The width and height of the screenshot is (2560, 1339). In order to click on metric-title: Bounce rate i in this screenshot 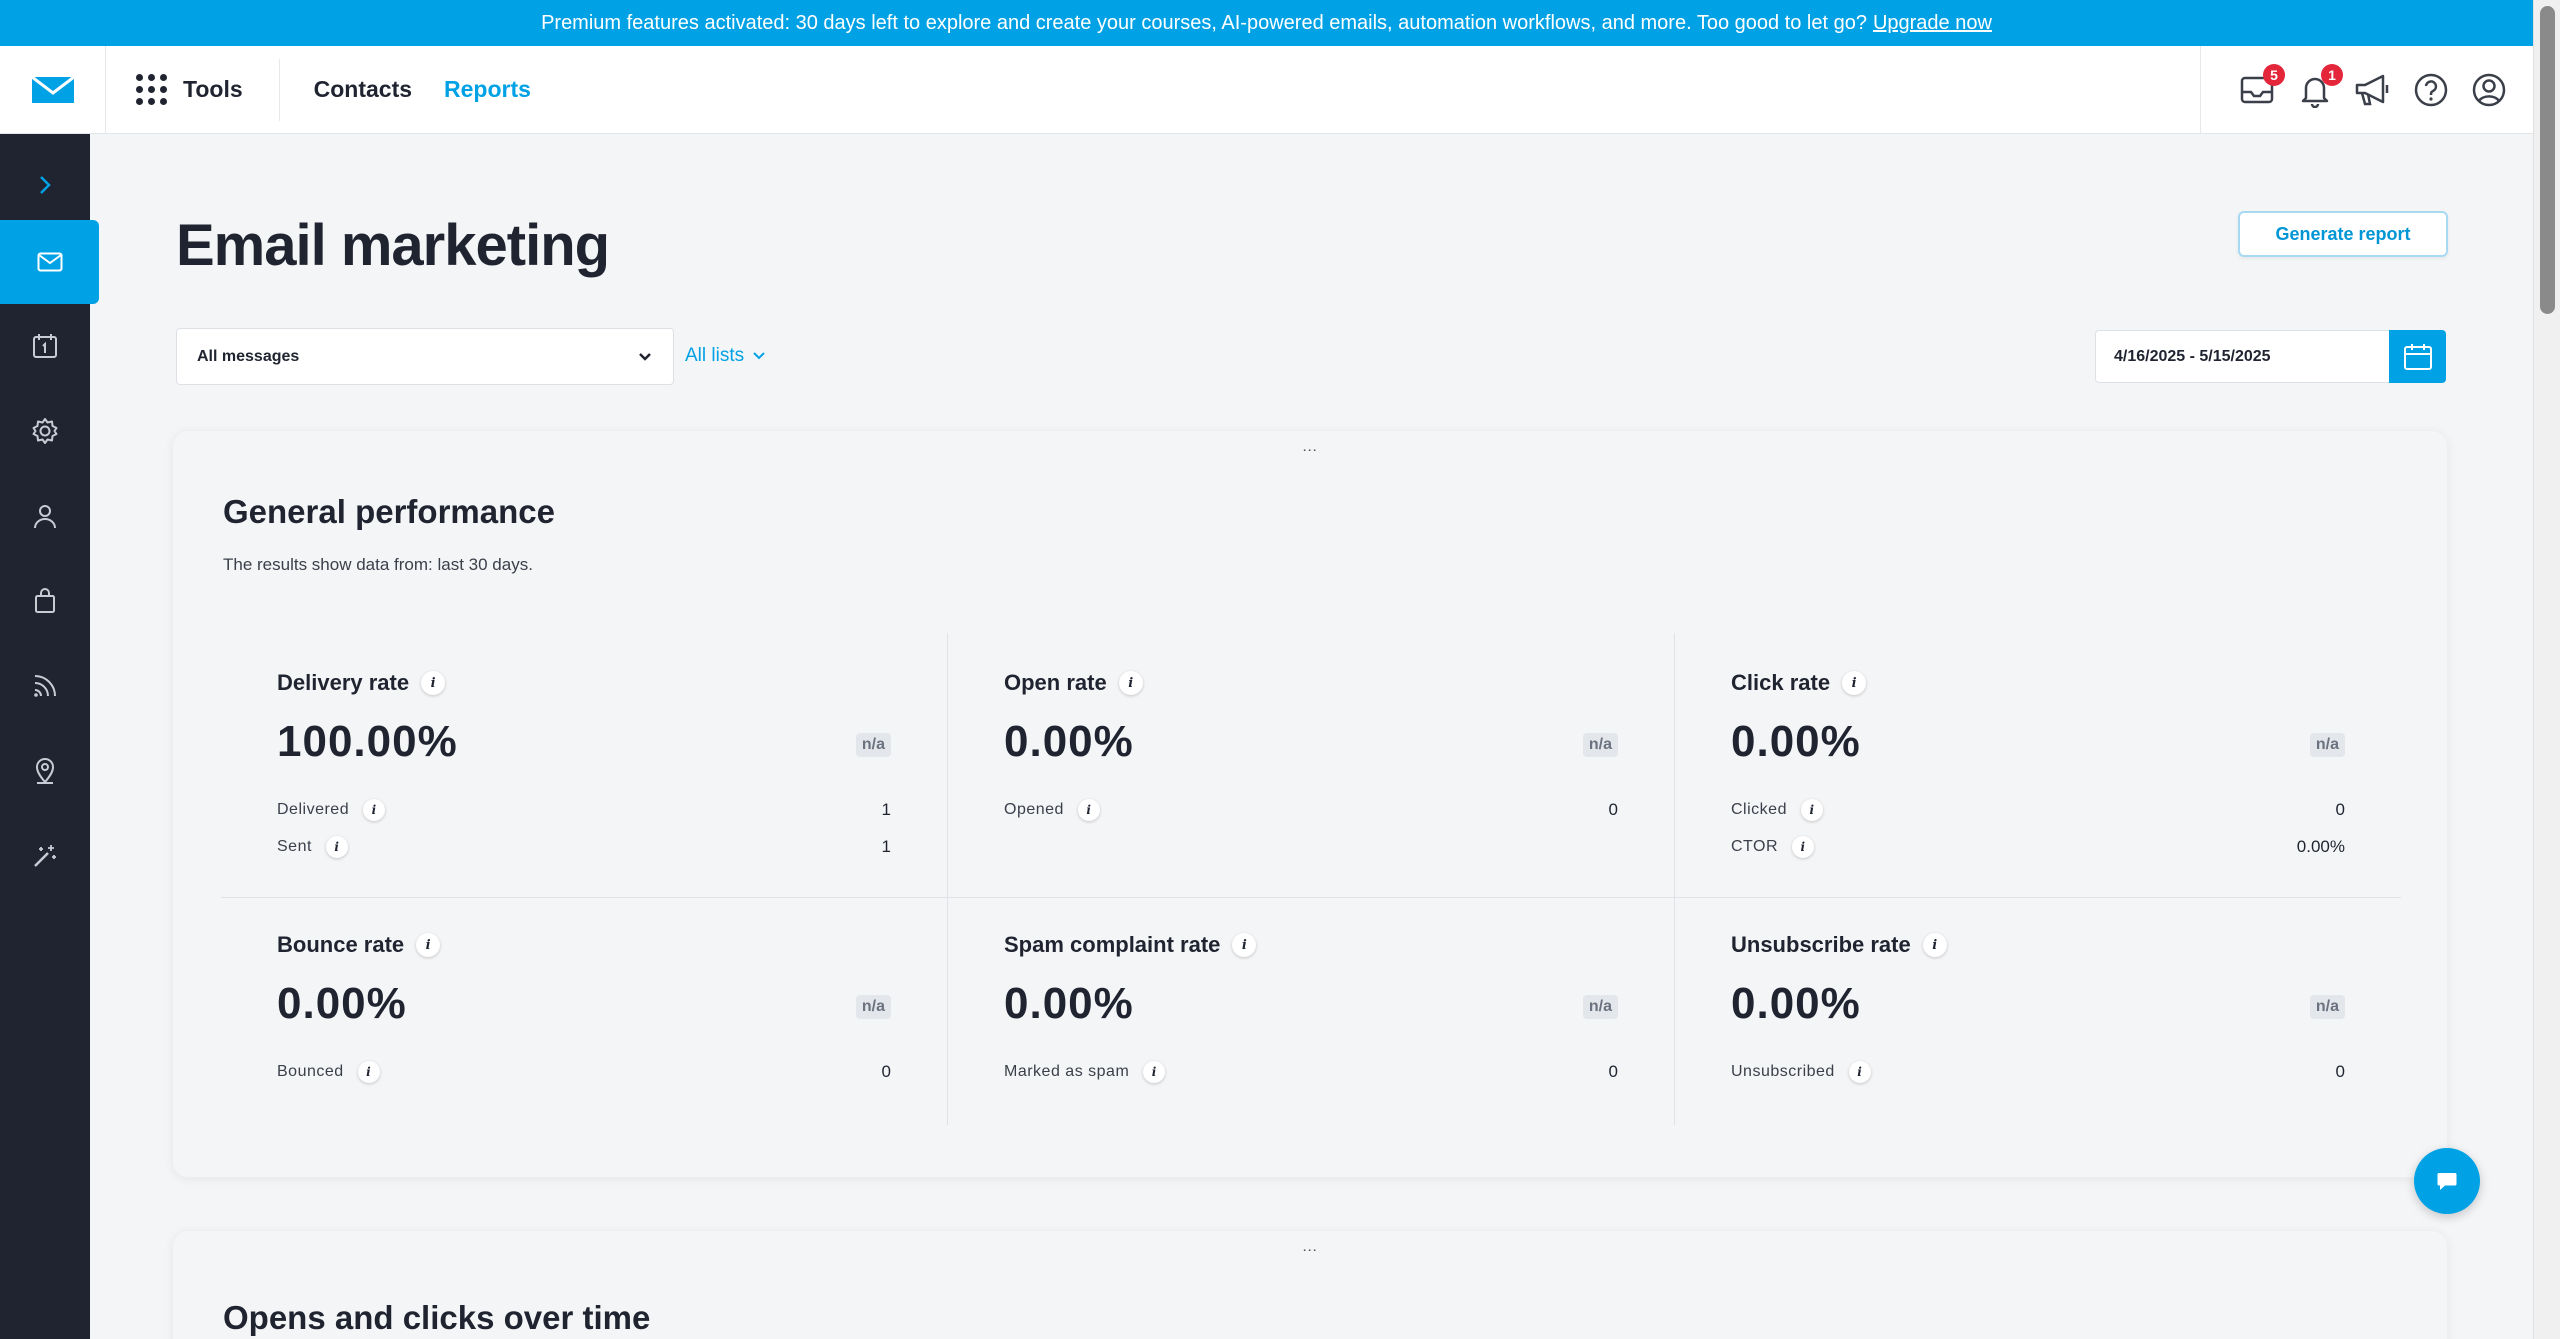, I will do `click(359, 945)`.